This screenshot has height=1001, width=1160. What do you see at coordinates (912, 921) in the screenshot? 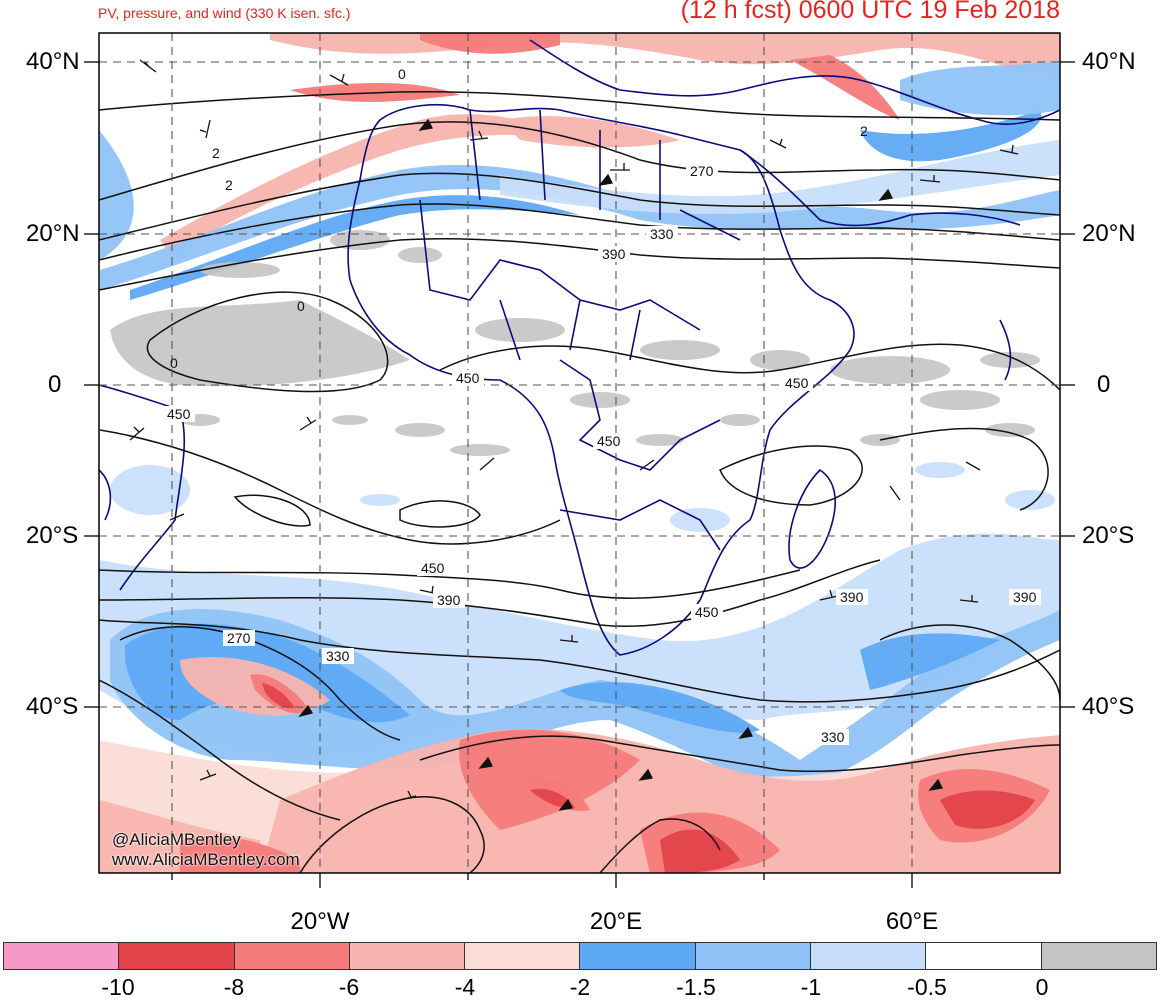
I see `lon-label-60e: 60°E` at bounding box center [912, 921].